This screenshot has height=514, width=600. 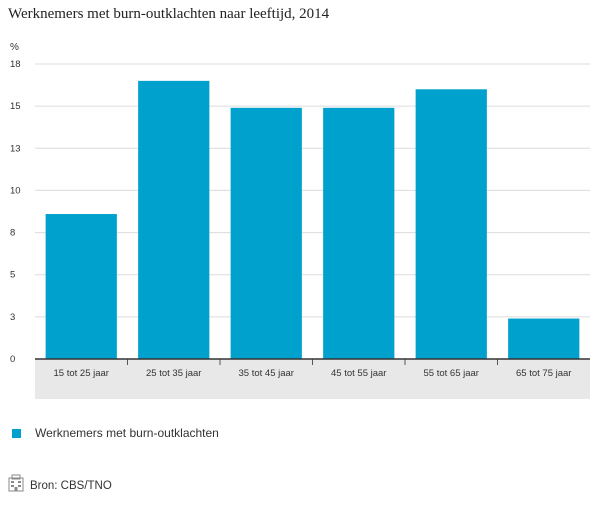 What do you see at coordinates (543, 373) in the screenshot?
I see `x-tick-label: 65 tot 75 jaar` at bounding box center [543, 373].